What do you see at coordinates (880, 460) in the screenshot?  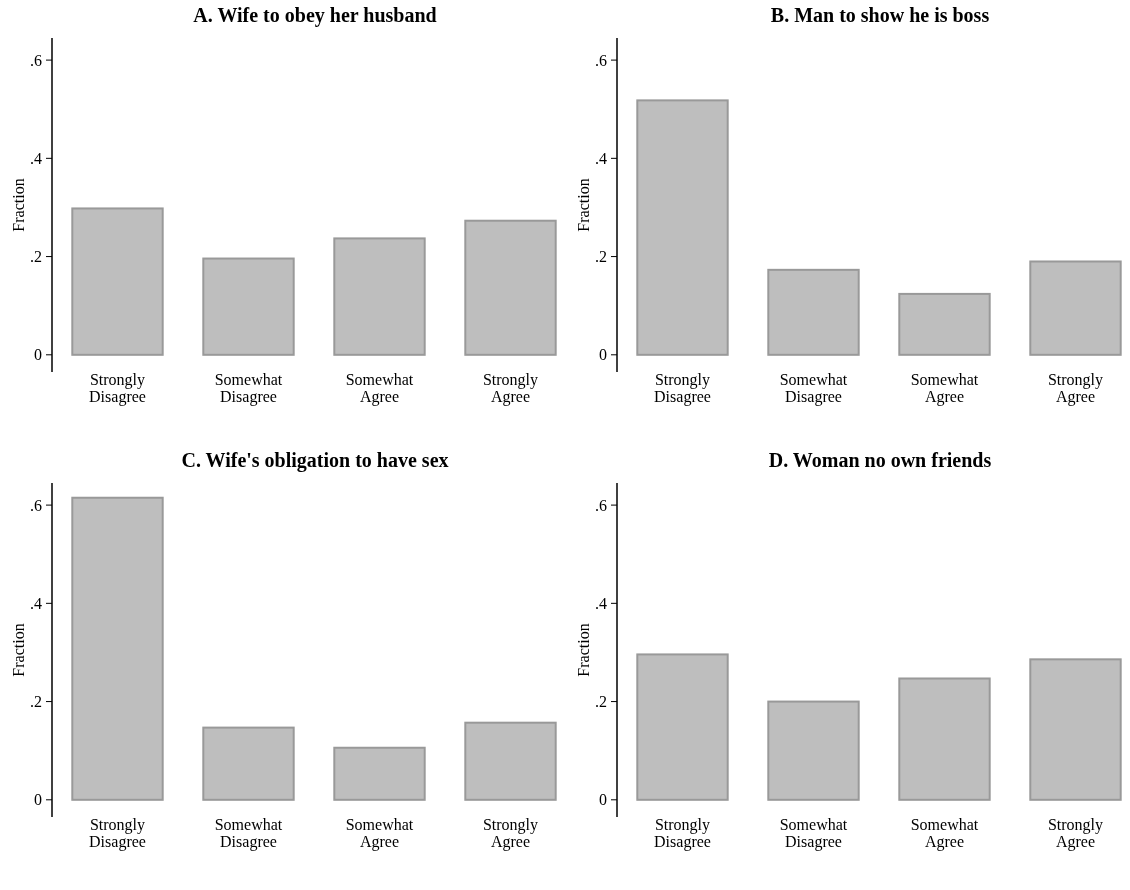 I see `chart-title: D. Woman no own friends` at bounding box center [880, 460].